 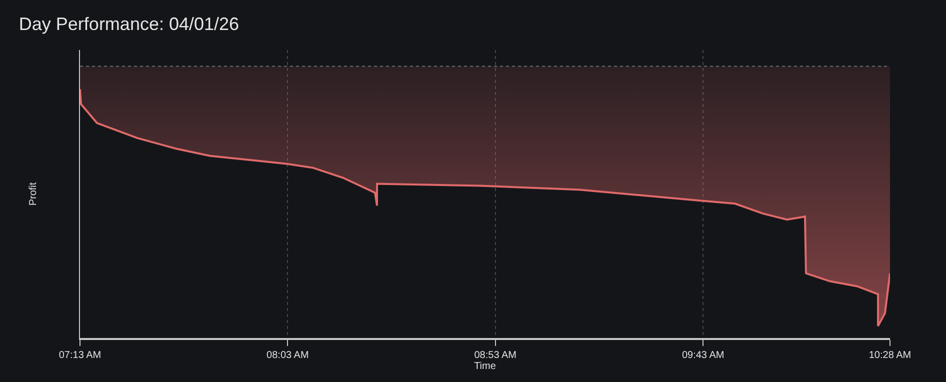 I want to click on x-tick-label: 10:28 AM, so click(x=890, y=355).